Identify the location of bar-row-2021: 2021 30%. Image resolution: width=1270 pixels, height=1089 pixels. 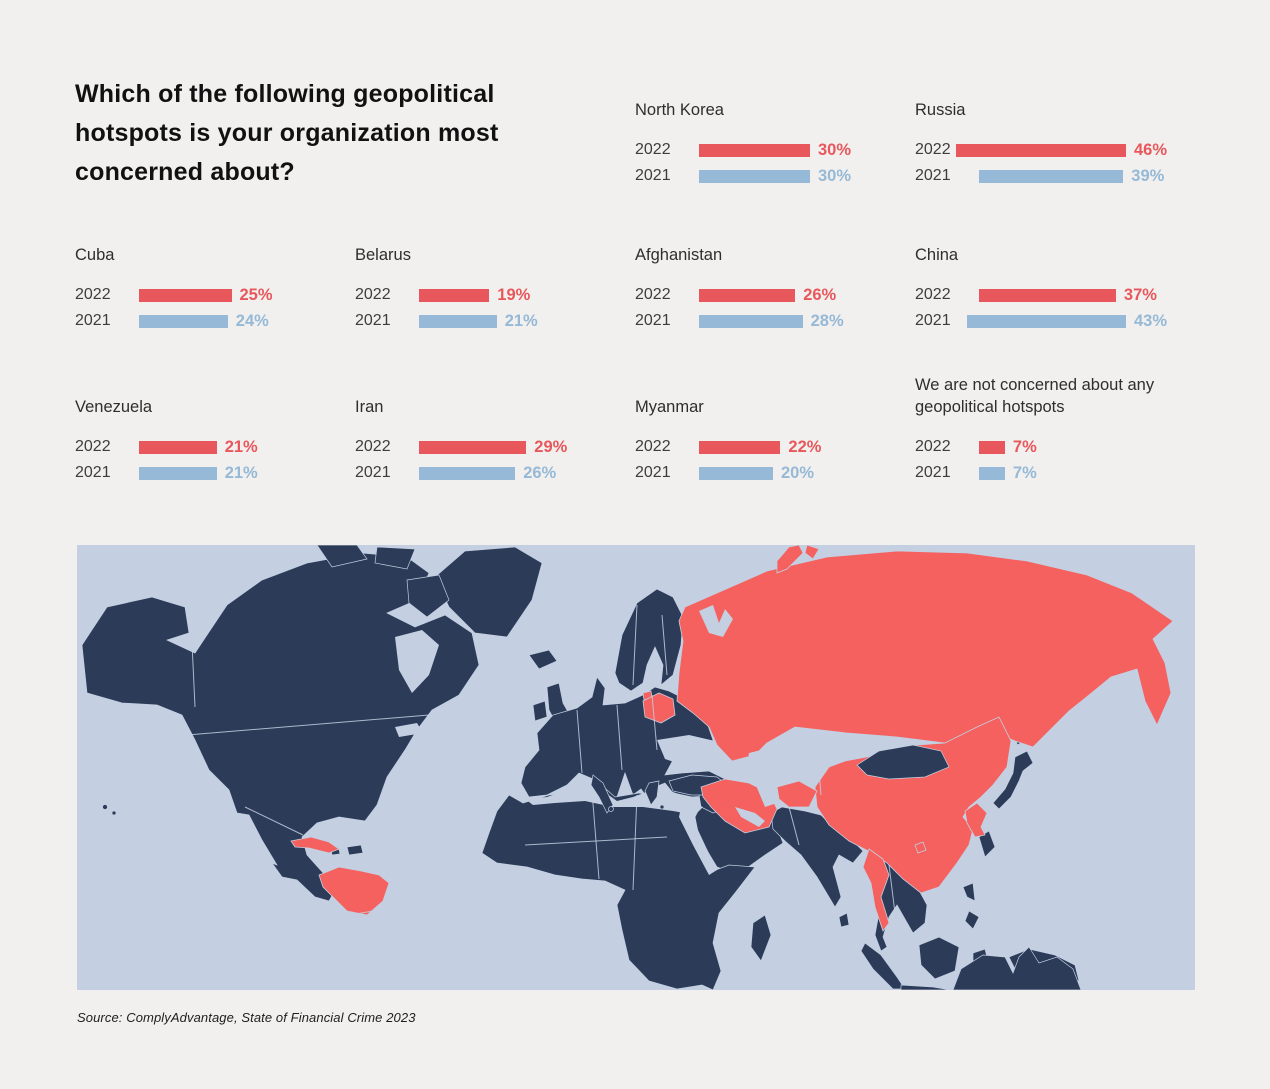
(761, 176).